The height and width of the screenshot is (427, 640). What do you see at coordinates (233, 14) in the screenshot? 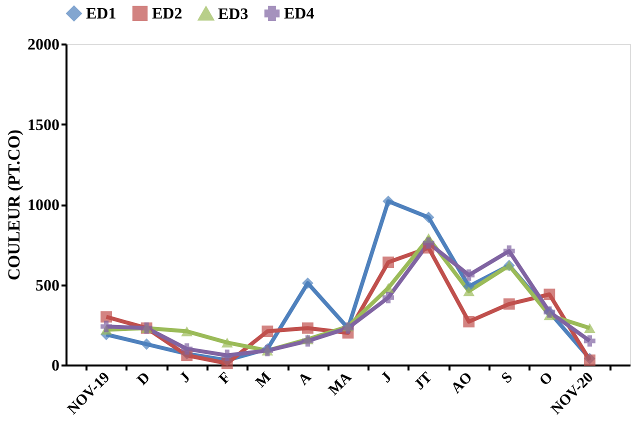
I see `legend-label: ED3` at bounding box center [233, 14].